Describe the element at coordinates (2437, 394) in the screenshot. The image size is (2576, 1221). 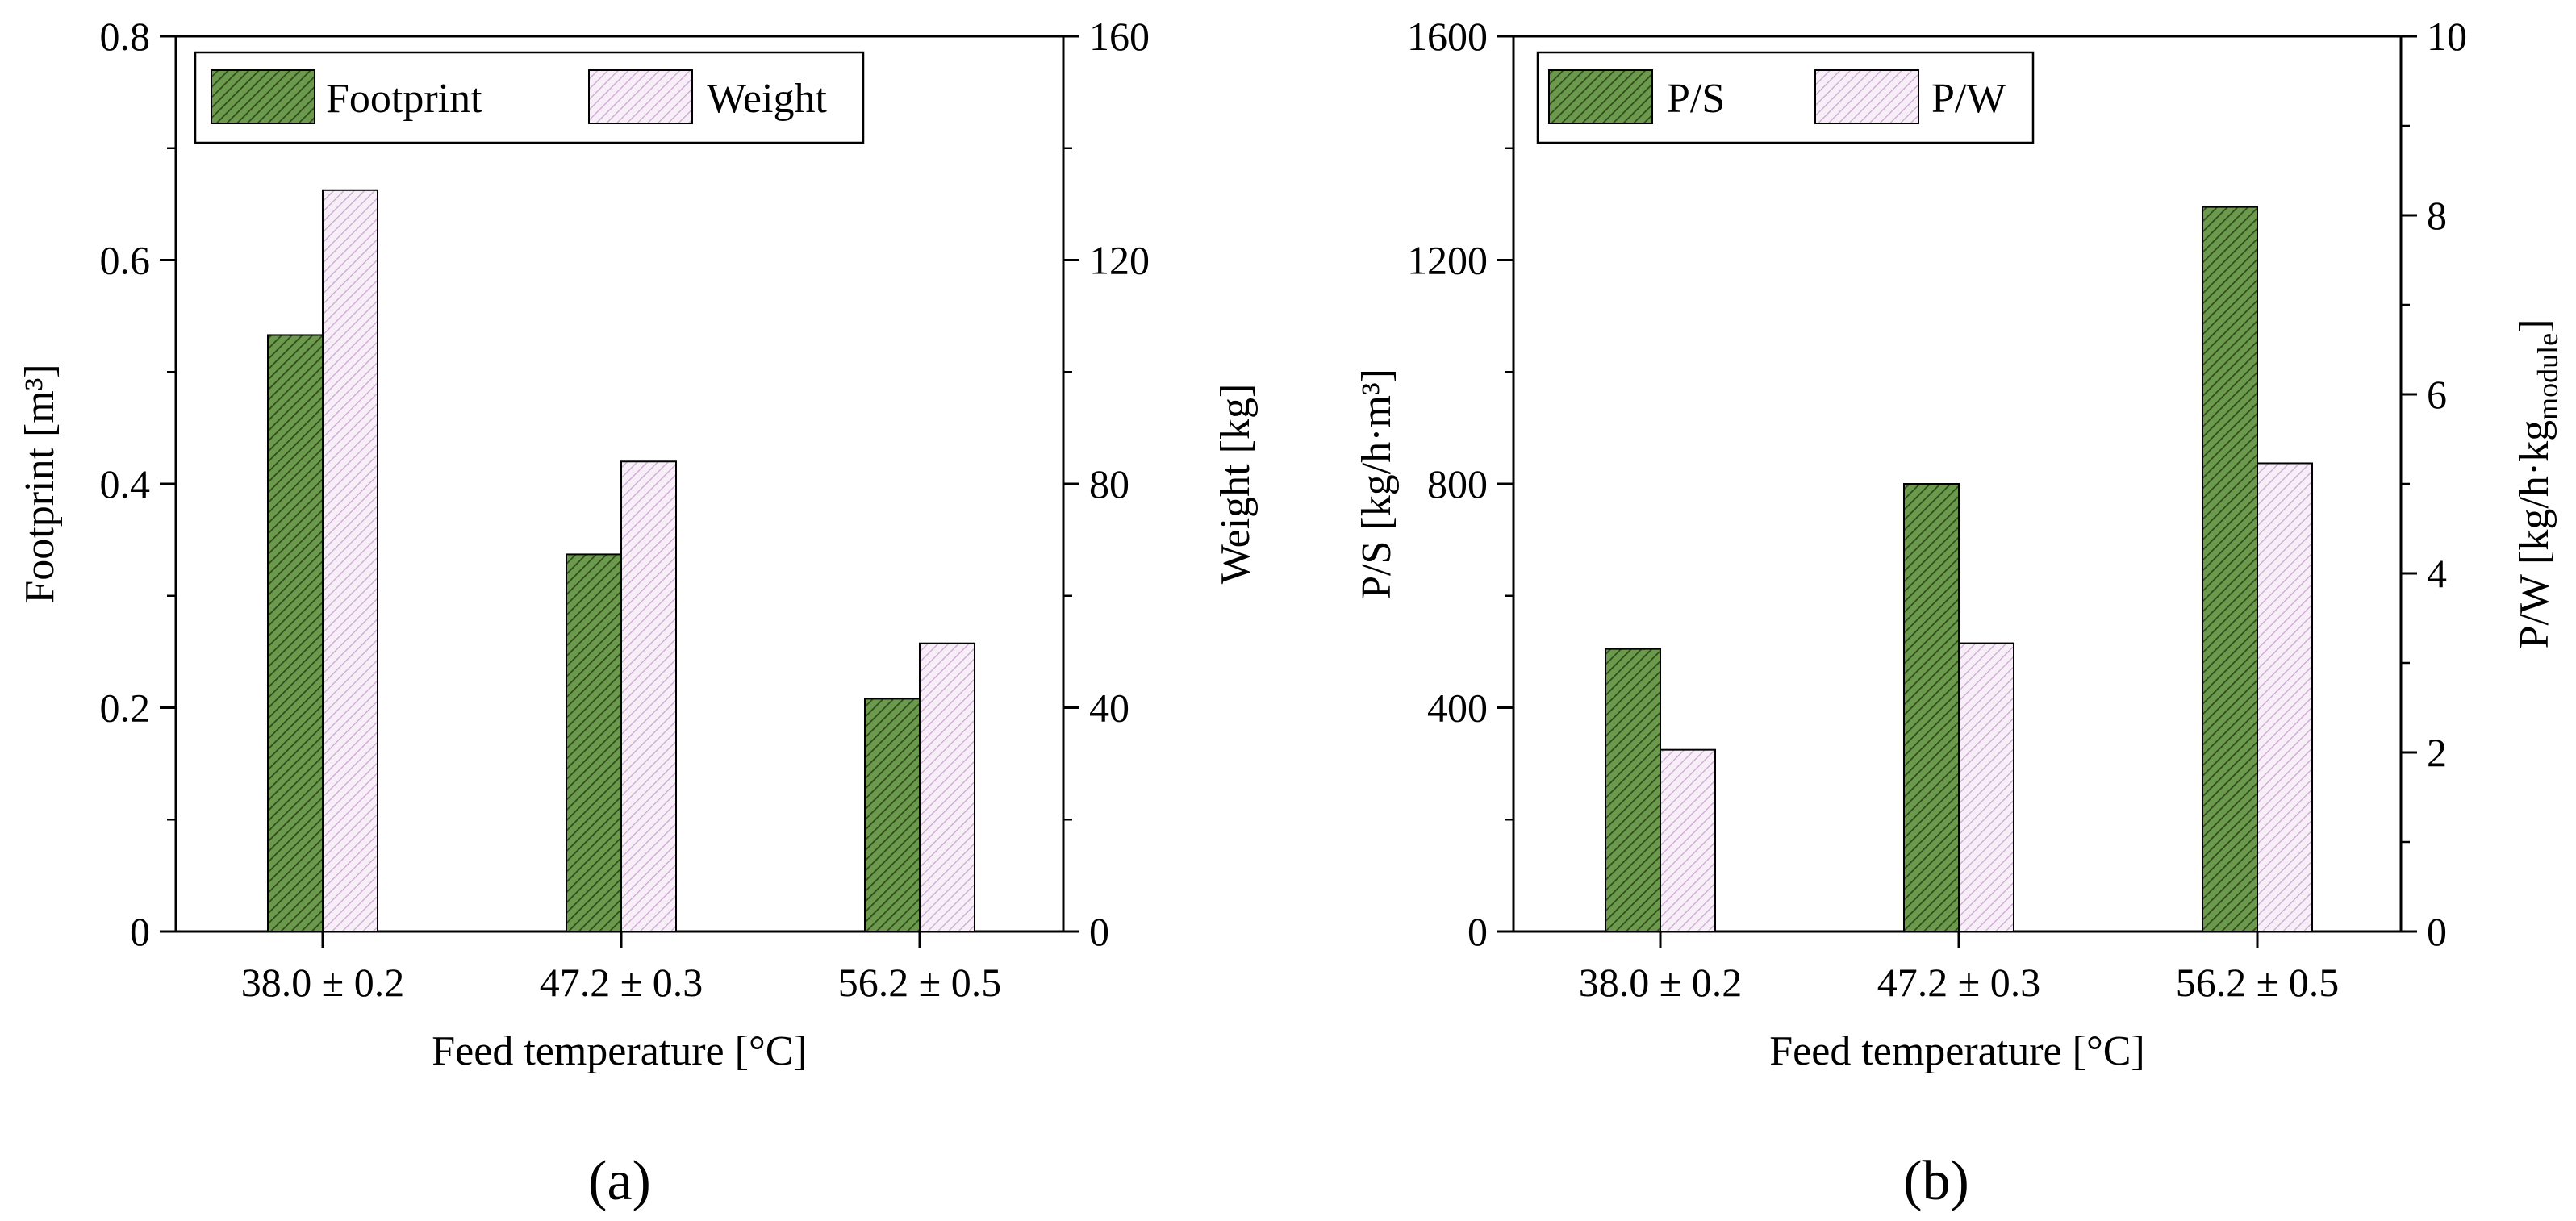
I see `right-tick-label: 6` at that location.